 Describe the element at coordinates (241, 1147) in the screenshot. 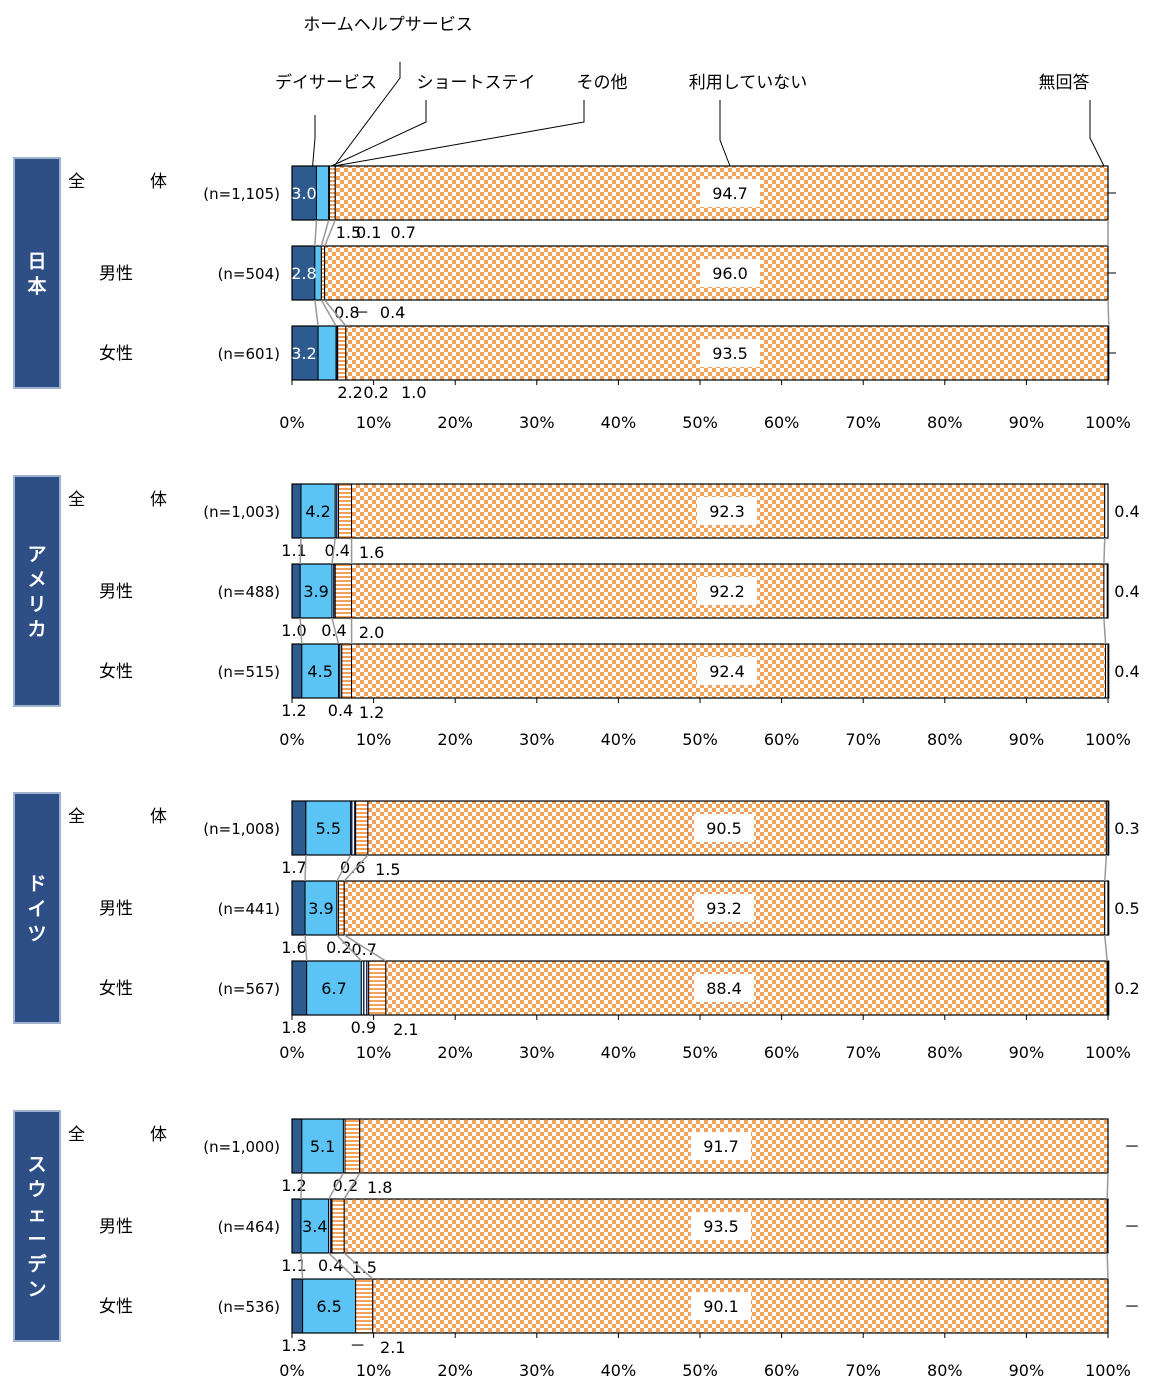

I see `row-n: (n=1,000)` at that location.